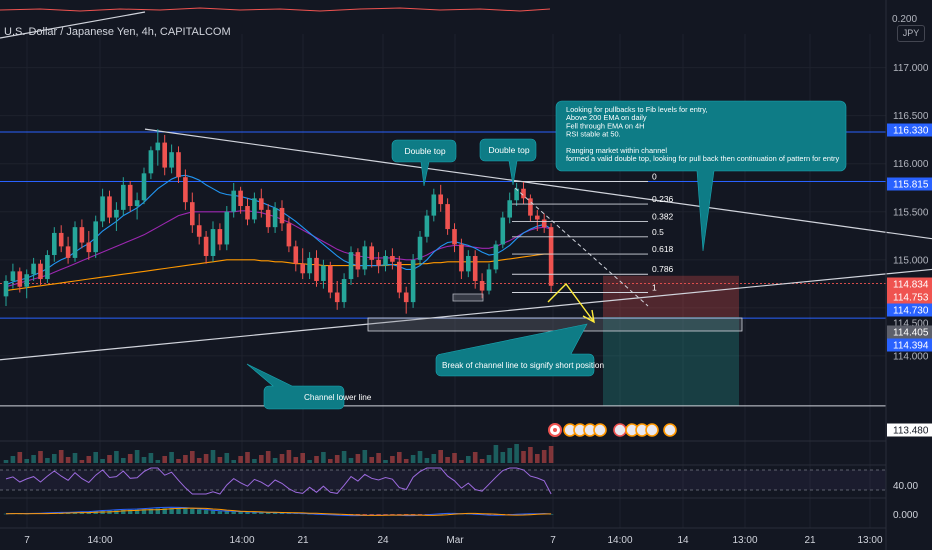 This screenshot has height=550, width=932. I want to click on channel-lower-text: Channel lower line, so click(338, 397).